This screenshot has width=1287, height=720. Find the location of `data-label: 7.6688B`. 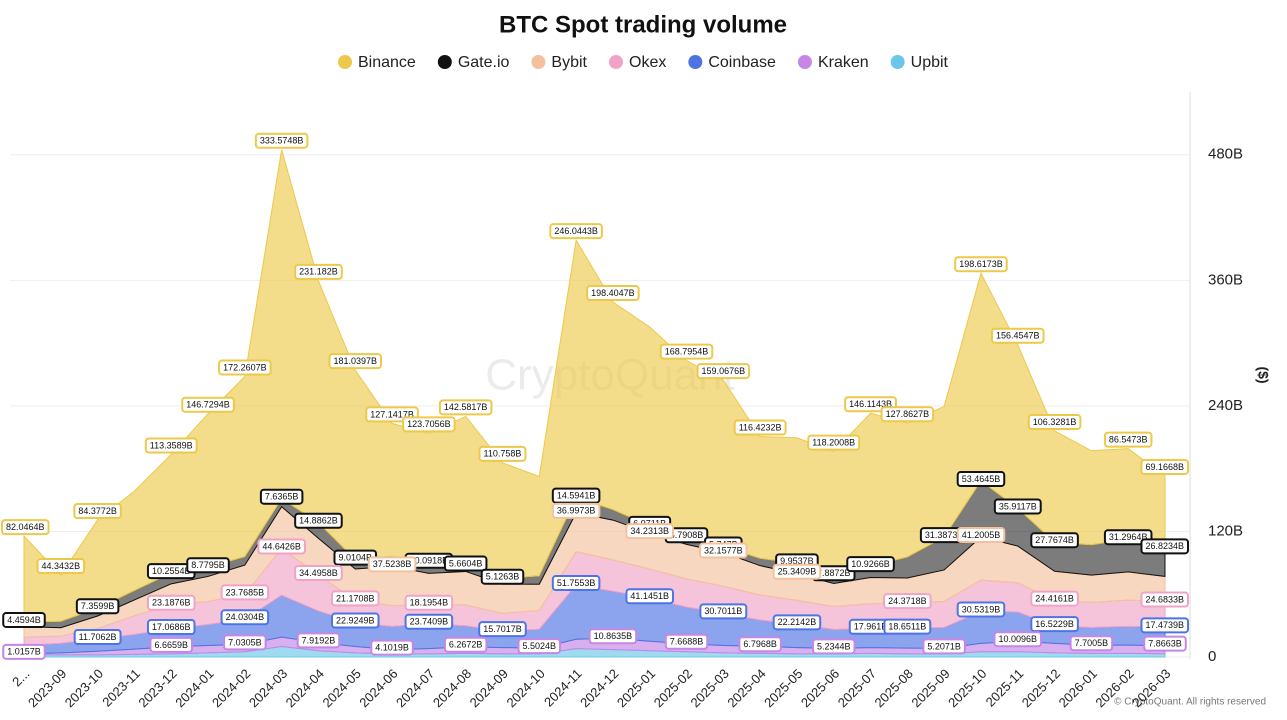

data-label: 7.6688B is located at coordinates (686, 641).